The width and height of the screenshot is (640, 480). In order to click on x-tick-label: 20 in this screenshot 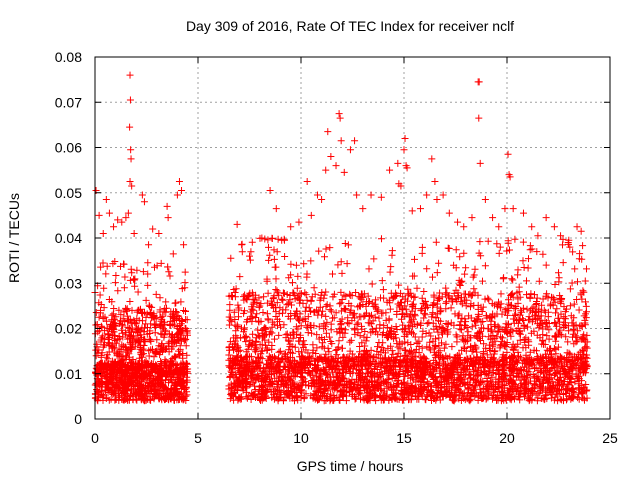, I will do `click(507, 438)`.